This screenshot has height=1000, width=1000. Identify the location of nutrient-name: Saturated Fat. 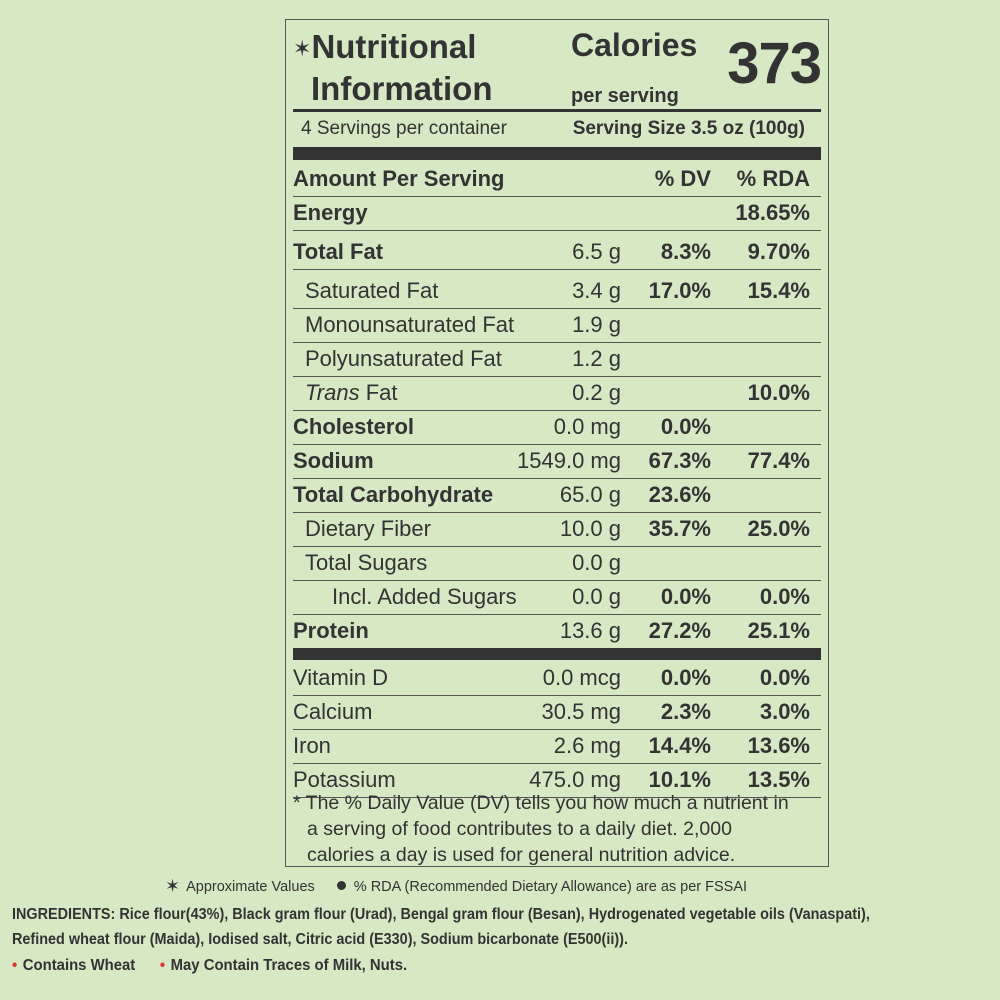
(372, 290).